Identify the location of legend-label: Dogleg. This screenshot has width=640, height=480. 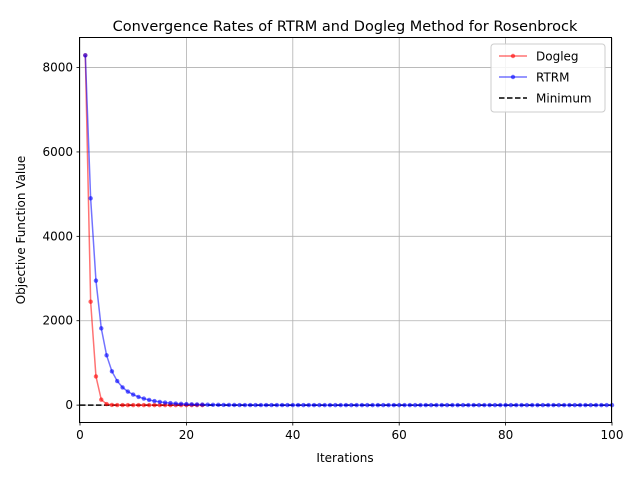
(557, 57).